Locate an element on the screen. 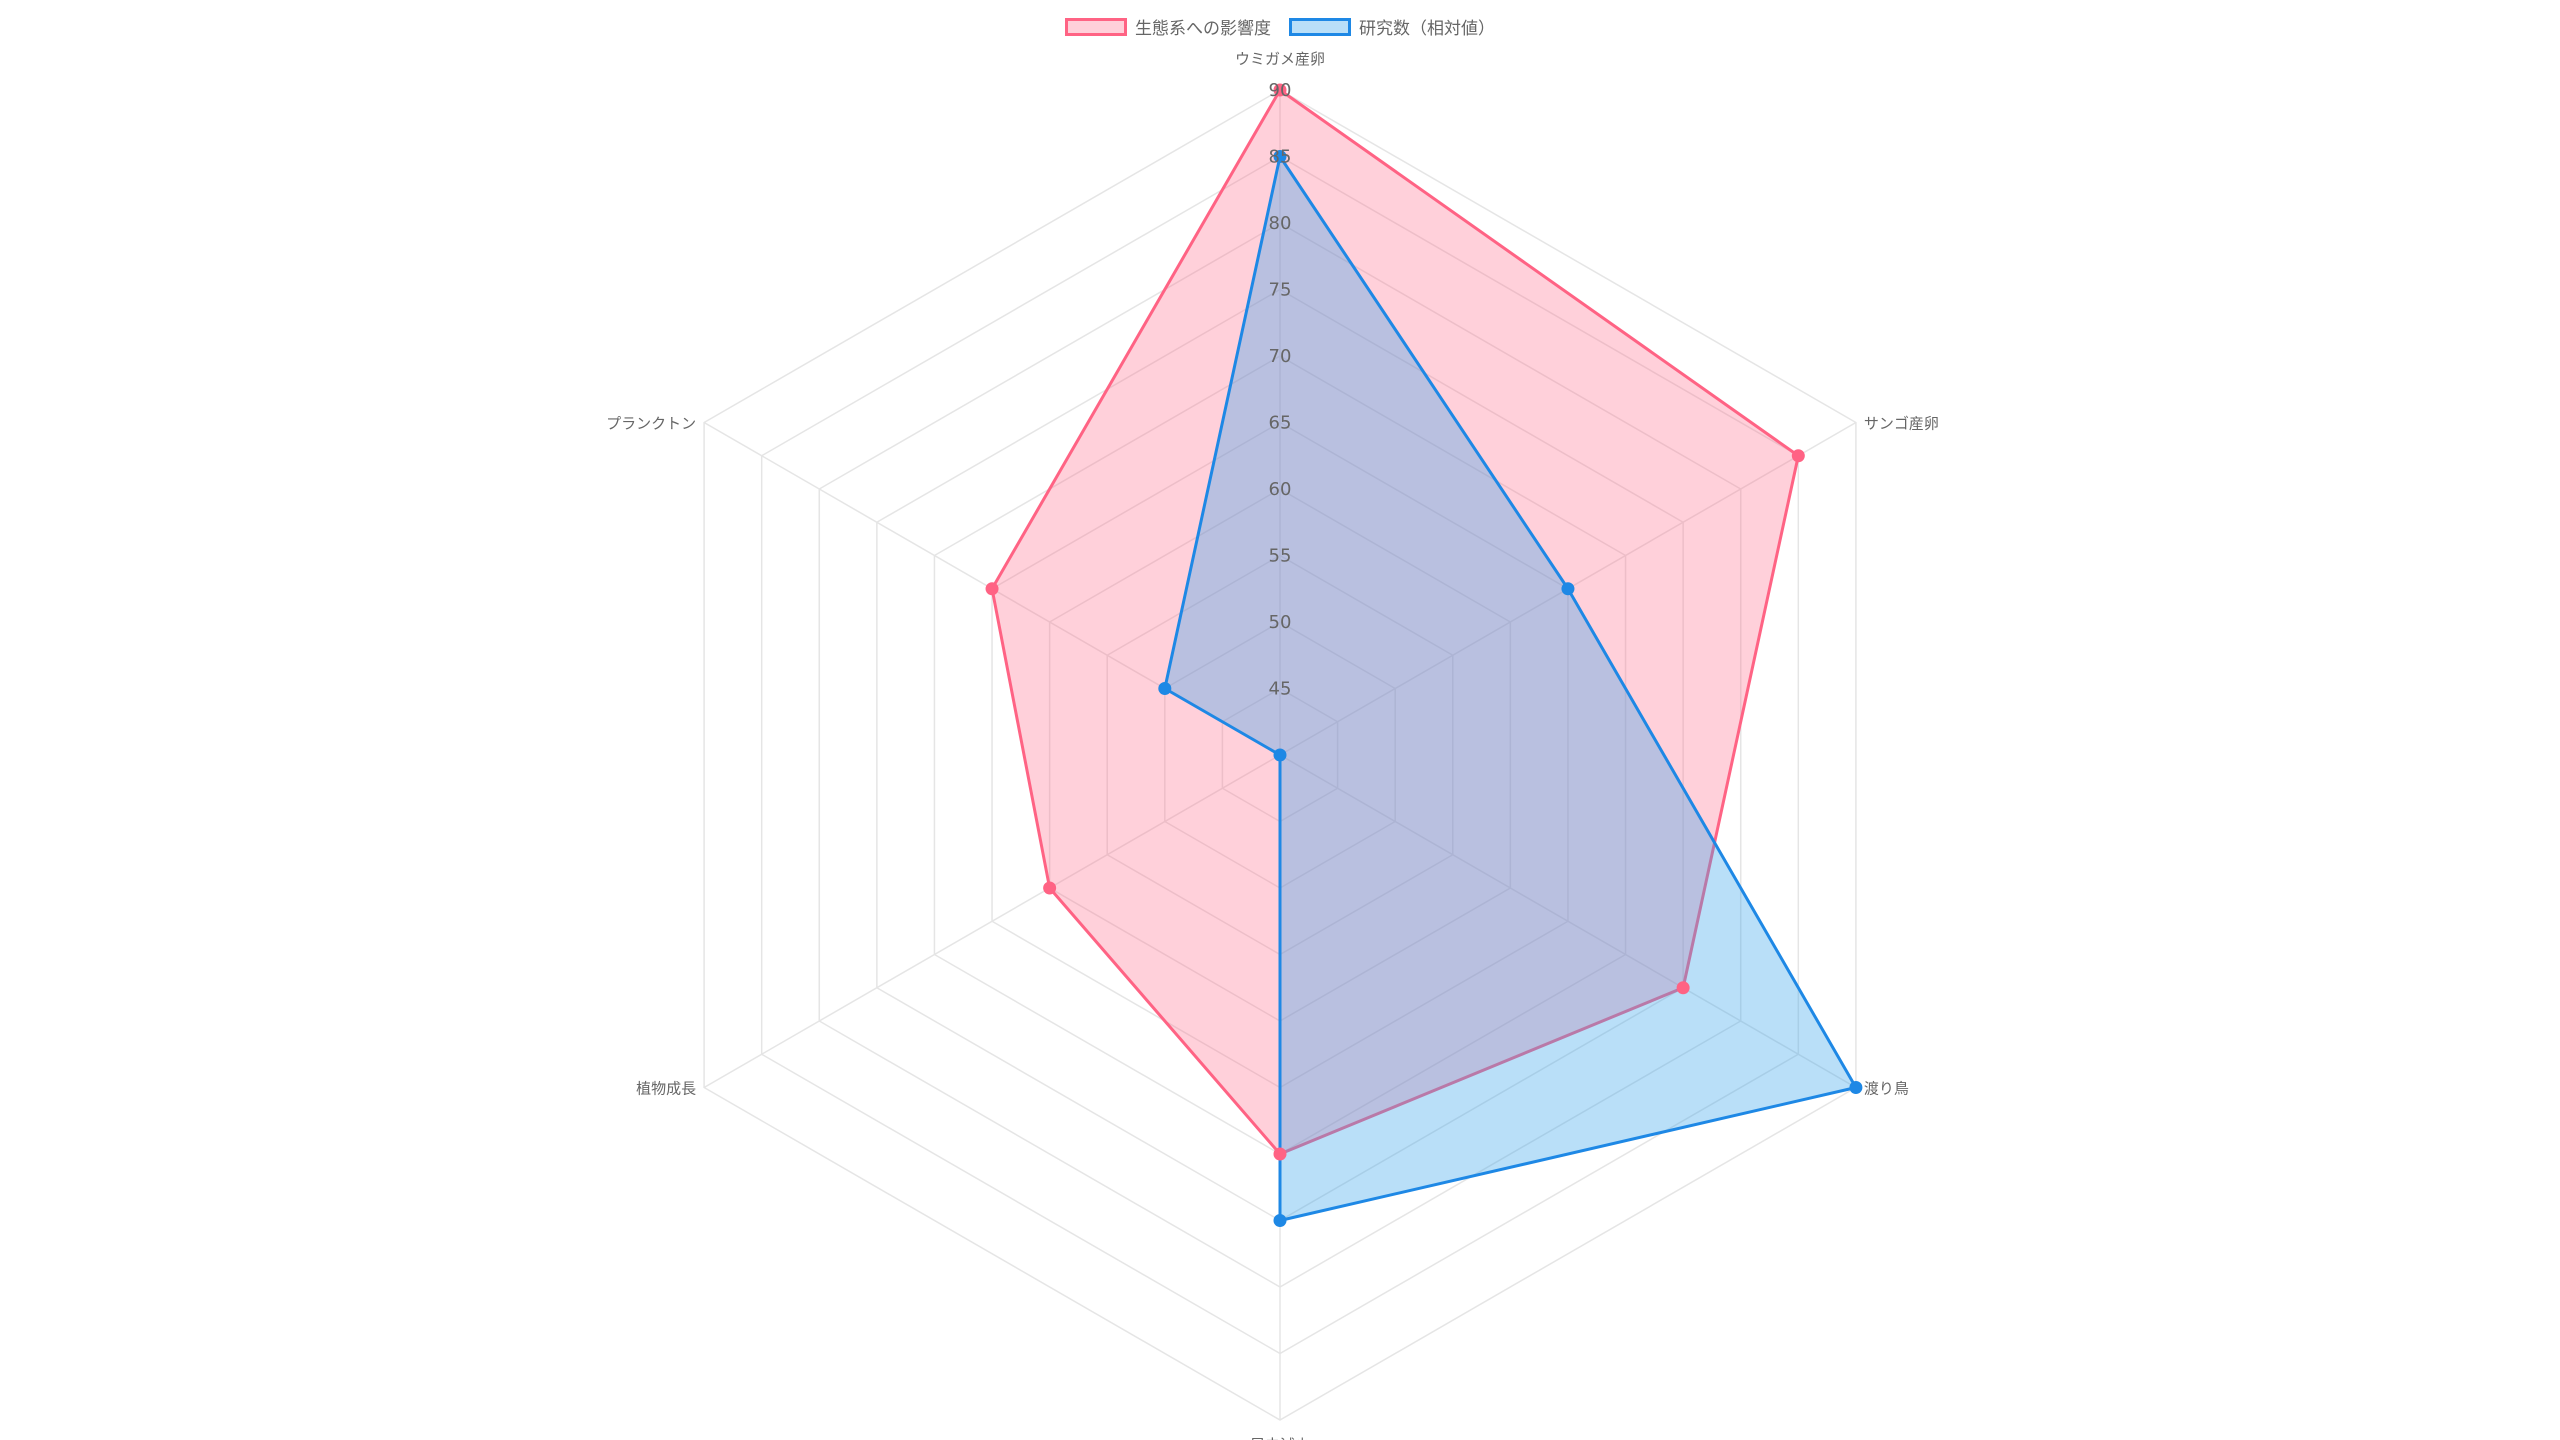 The height and width of the screenshot is (1440, 2560). legend: 生態系への影響度 研究数（相対値） is located at coordinates (1280, 26).